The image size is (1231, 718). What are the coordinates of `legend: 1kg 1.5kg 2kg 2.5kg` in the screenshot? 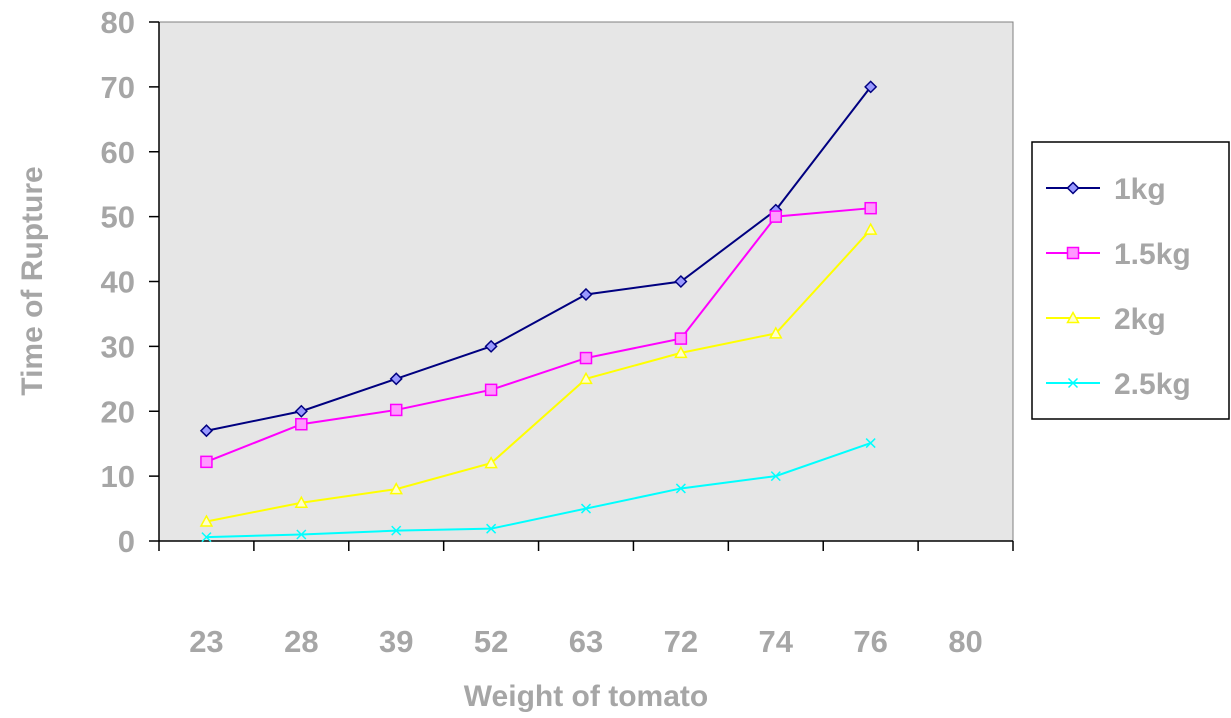 It's located at (1130, 280).